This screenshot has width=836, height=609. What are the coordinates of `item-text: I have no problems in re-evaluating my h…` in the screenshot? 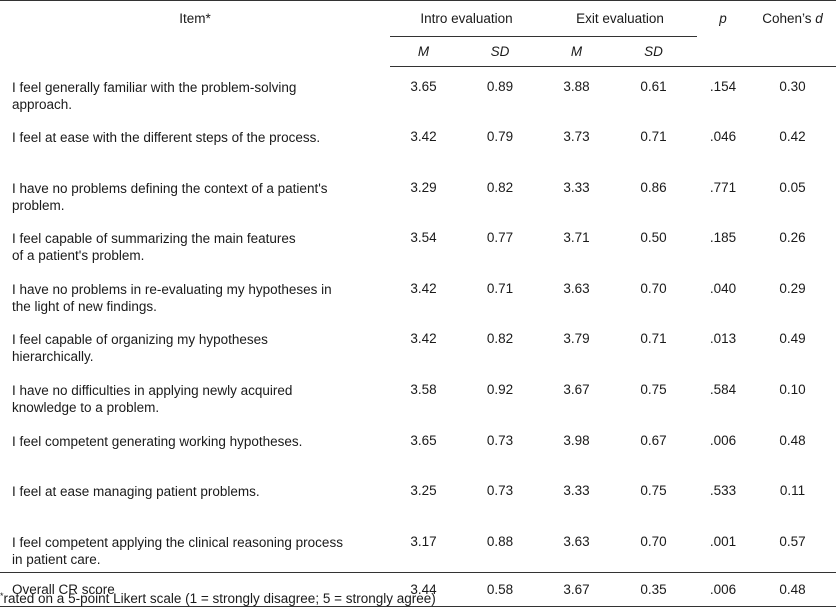 It's located at (195, 294).